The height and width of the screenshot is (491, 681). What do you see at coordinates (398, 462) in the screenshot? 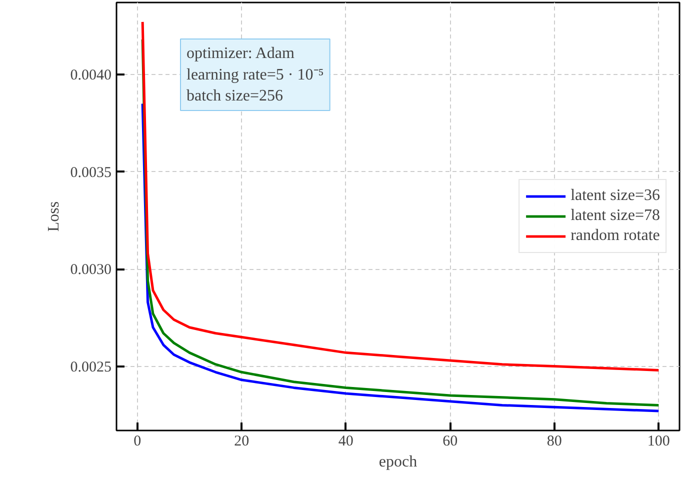
I see `x-axis-title: epoch` at bounding box center [398, 462].